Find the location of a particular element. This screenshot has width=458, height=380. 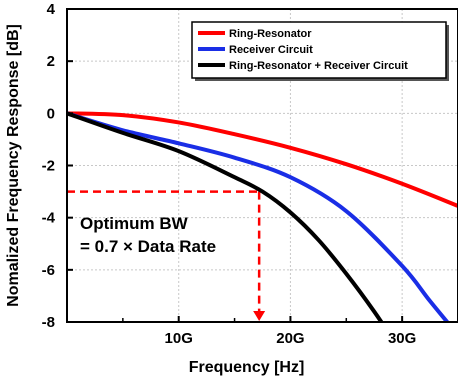

y-tick-label: -6 is located at coordinates (48, 270).